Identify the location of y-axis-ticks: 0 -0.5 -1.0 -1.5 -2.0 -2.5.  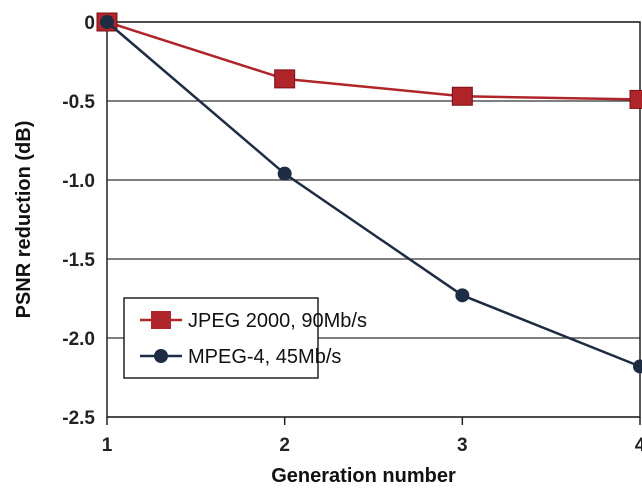
(78, 221).